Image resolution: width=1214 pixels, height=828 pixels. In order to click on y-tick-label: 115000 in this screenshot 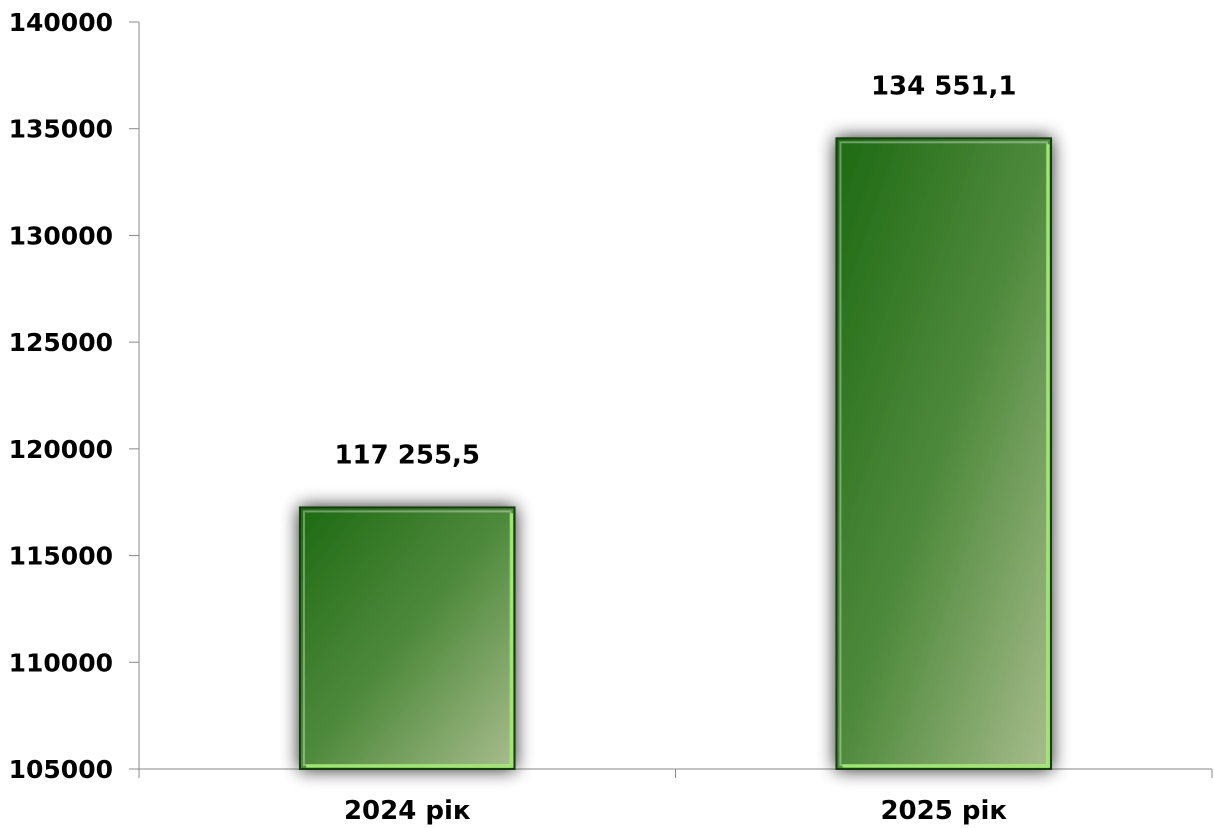, I will do `click(61, 556)`.